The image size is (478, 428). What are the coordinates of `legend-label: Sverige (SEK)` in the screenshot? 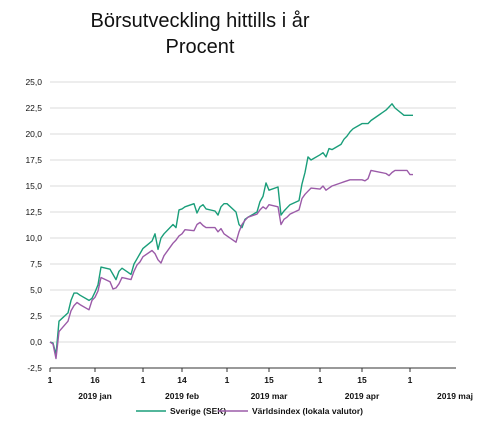 It's located at (198, 411).